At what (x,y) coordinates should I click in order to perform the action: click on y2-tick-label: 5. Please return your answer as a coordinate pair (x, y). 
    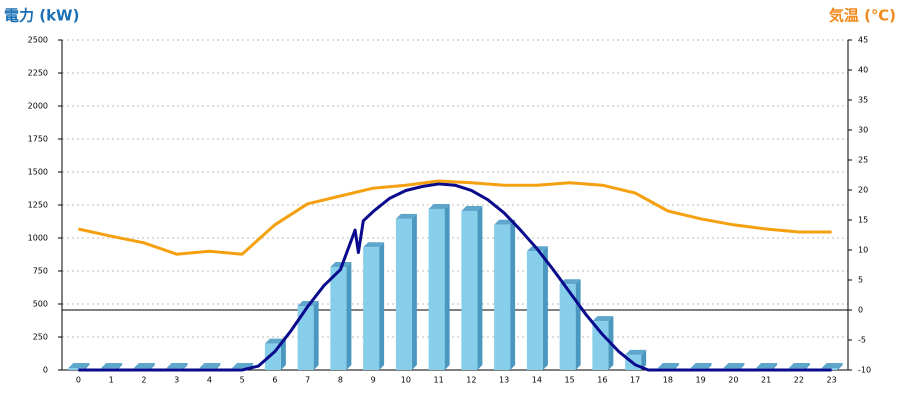
    Looking at the image, I should click on (860, 280).